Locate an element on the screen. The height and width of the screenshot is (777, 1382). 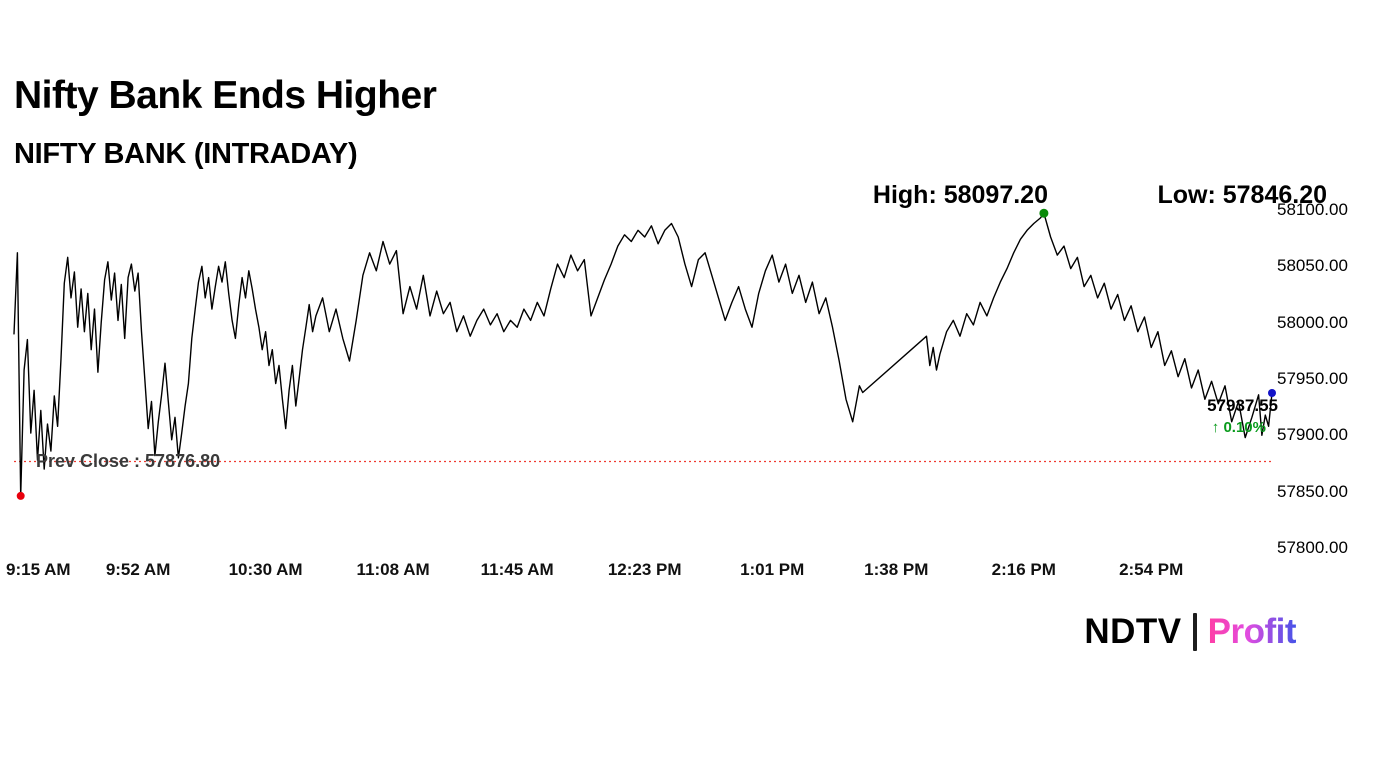
x-tick-label: 10:30 AM is located at coordinates (265, 569).